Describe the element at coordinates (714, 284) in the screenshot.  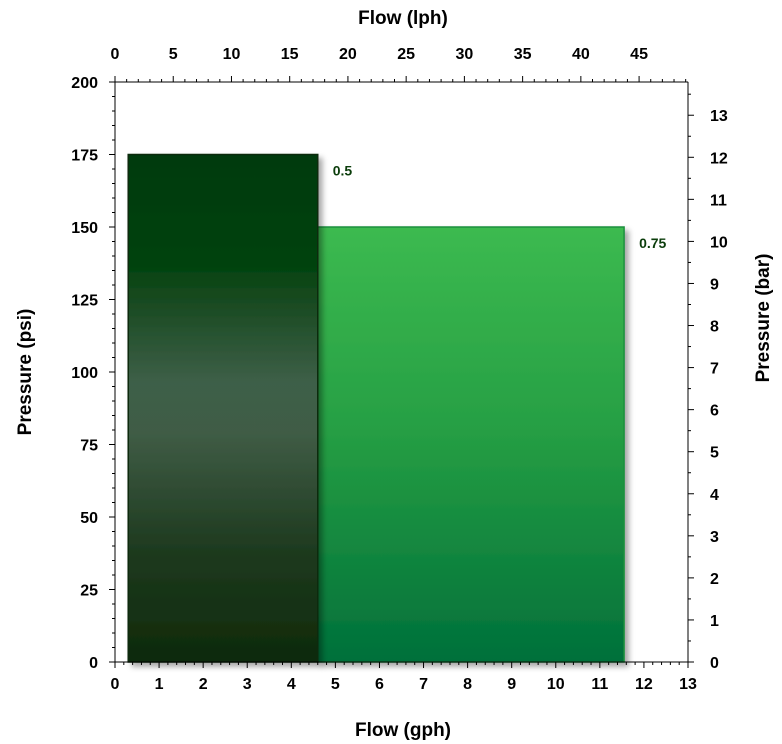
I see `right-tick-label: 9` at that location.